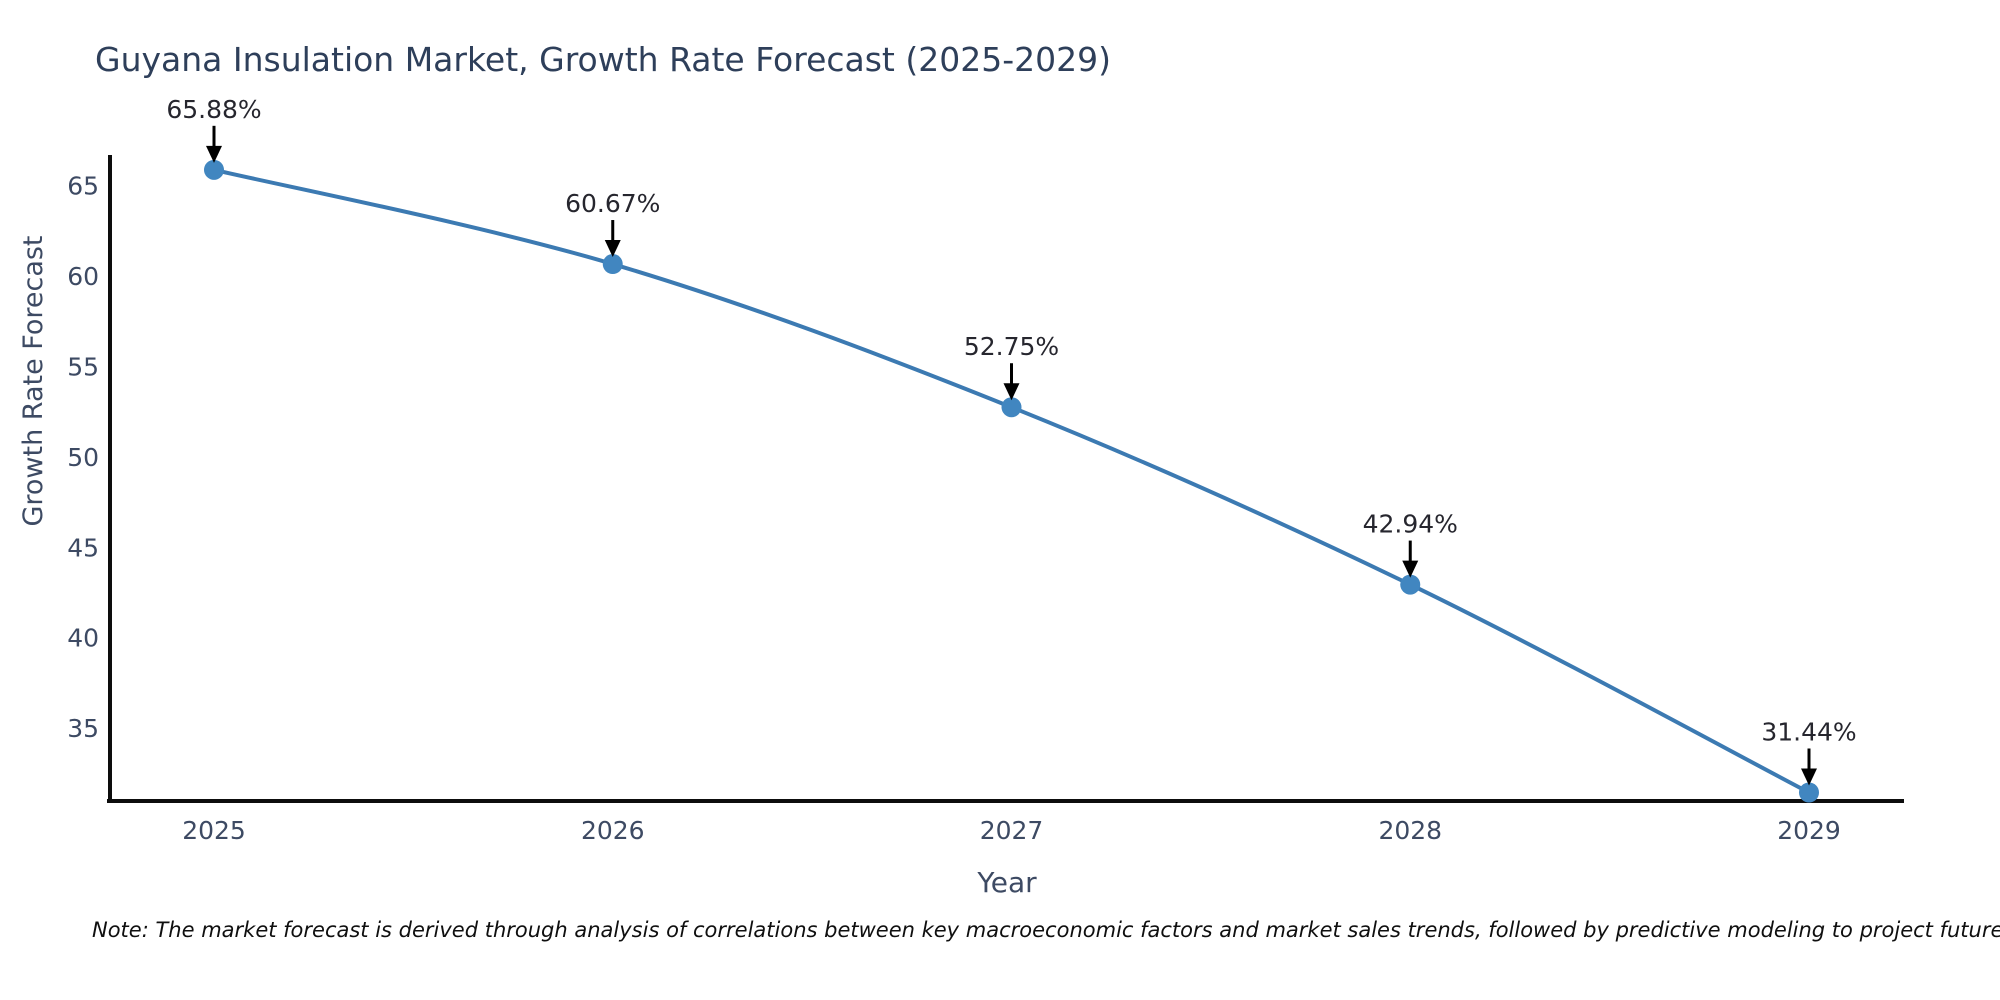  What do you see at coordinates (214, 830) in the screenshot?
I see `x-tick-label: 2025` at bounding box center [214, 830].